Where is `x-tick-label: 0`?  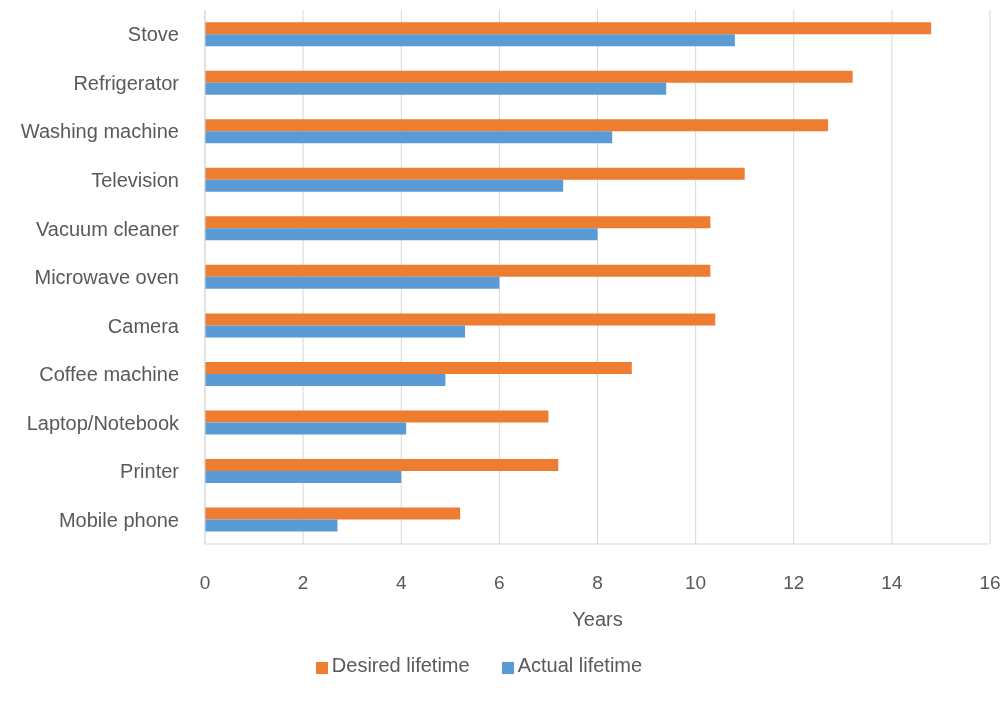
x-tick-label: 0 is located at coordinates (205, 583).